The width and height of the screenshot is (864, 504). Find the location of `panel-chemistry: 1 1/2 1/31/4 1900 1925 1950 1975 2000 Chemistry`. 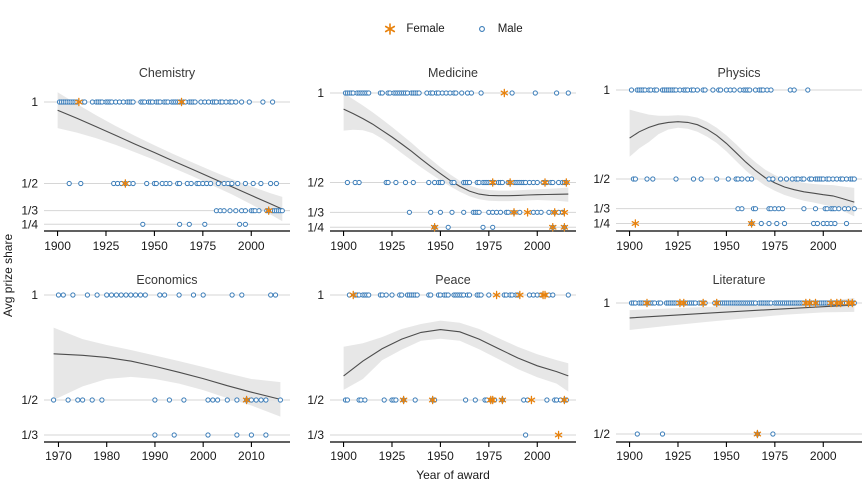

panel-chemistry: 1 1/2 1/31/4 1900 1925 1950 1975 2000 Chemistry is located at coordinates (155, 159).